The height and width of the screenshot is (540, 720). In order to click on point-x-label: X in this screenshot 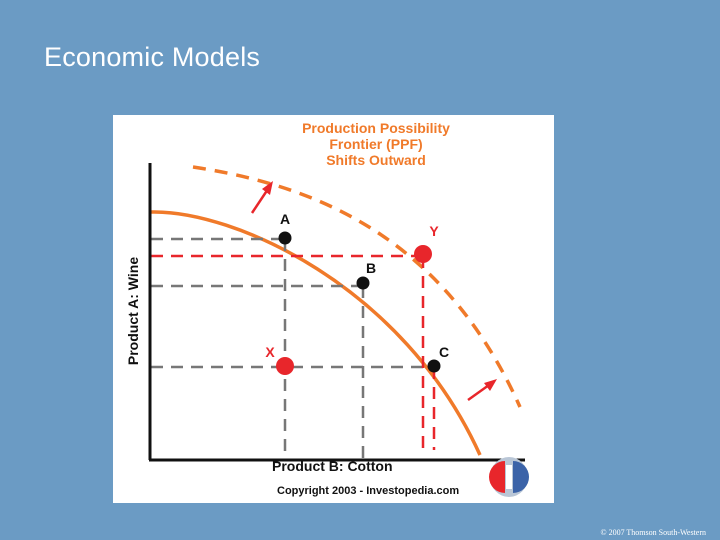, I will do `click(270, 352)`.